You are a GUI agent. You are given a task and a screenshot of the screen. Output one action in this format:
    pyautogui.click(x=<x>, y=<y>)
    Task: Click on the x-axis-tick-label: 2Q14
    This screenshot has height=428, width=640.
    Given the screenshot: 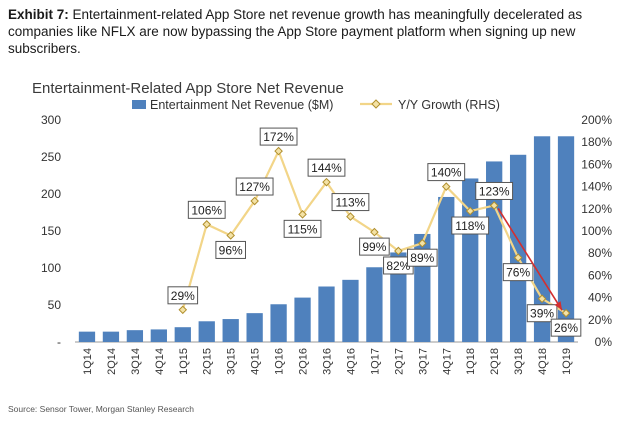 What is the action you would take?
    pyautogui.click(x=112, y=361)
    